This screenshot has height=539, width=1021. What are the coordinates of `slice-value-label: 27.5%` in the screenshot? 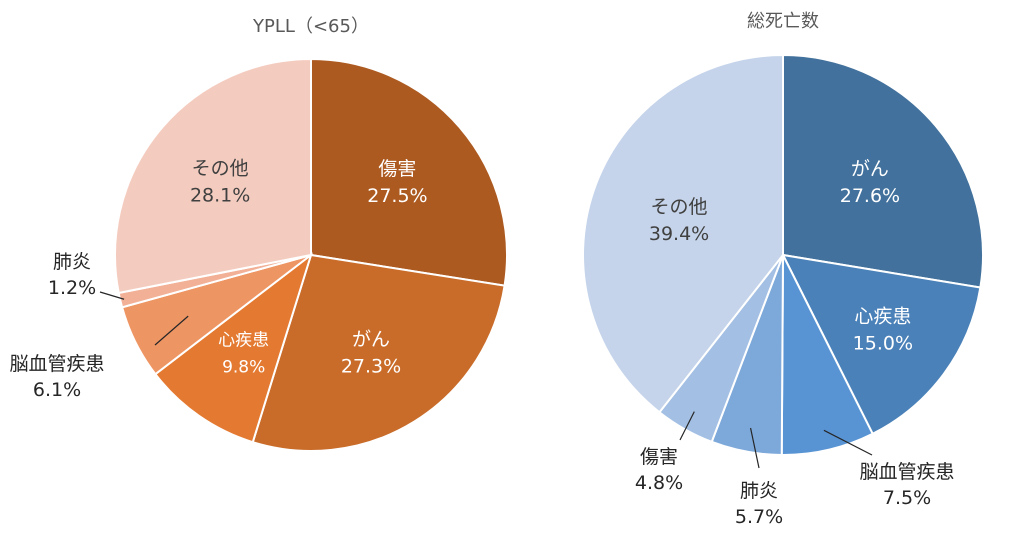 It's located at (397, 196).